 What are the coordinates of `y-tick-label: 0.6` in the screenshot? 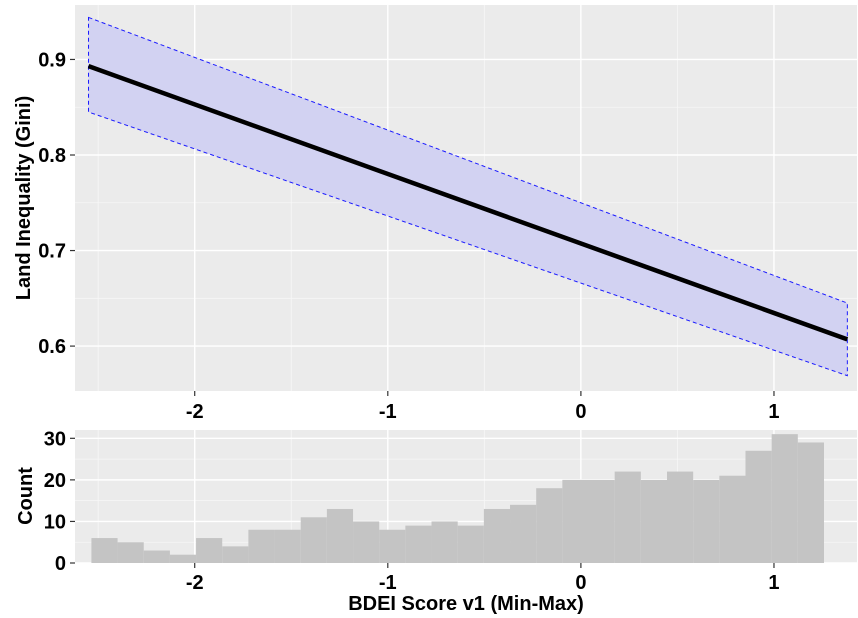 It's located at (52, 347).